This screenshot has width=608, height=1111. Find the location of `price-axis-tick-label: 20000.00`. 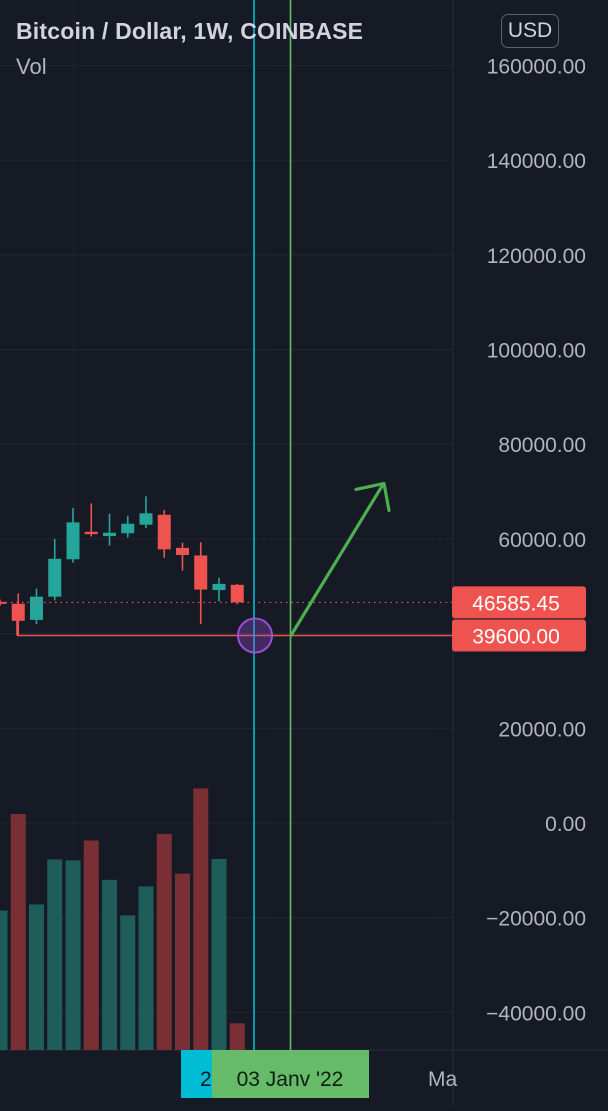

price-axis-tick-label: 20000.00 is located at coordinates (542, 729).